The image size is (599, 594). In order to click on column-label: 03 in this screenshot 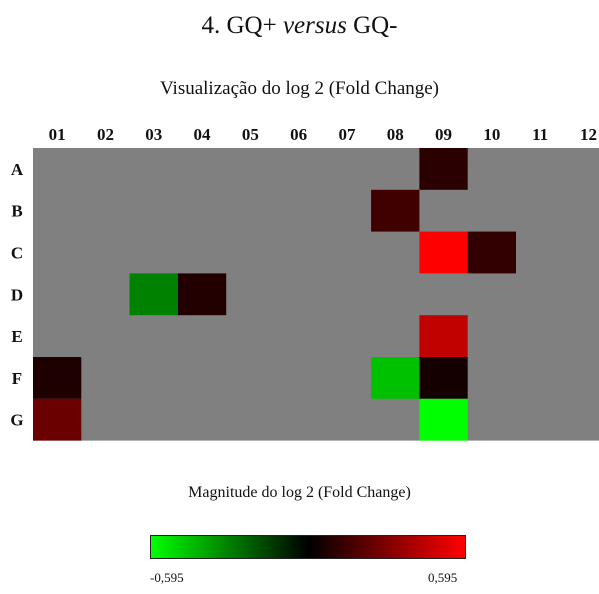, I will do `click(153, 134)`.